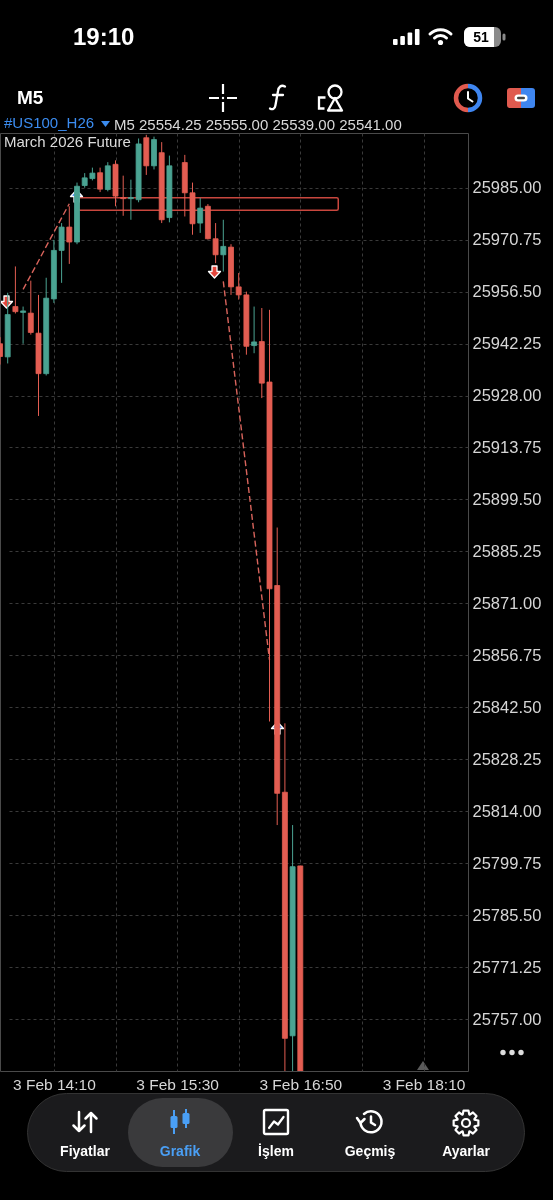  Describe the element at coordinates (67, 141) in the screenshot. I see `chart-subtitle: March 2026 Future` at that location.